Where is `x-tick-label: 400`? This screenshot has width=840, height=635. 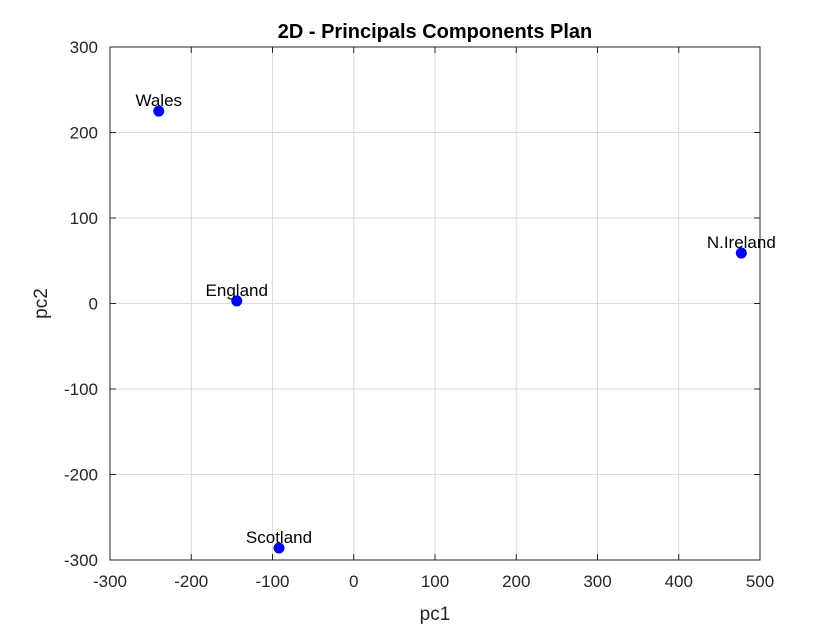 x-tick-label: 400 is located at coordinates (679, 581).